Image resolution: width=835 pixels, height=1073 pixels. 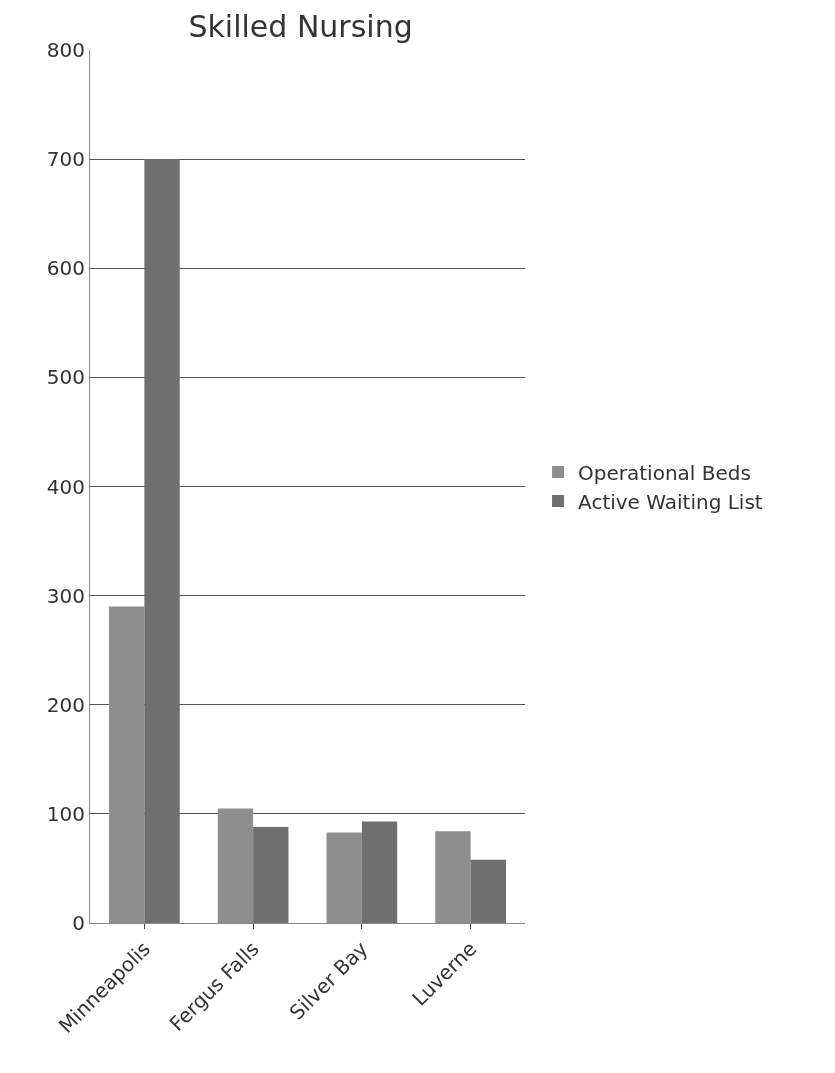 I want to click on legend-label: Operational Beds, so click(x=664, y=472).